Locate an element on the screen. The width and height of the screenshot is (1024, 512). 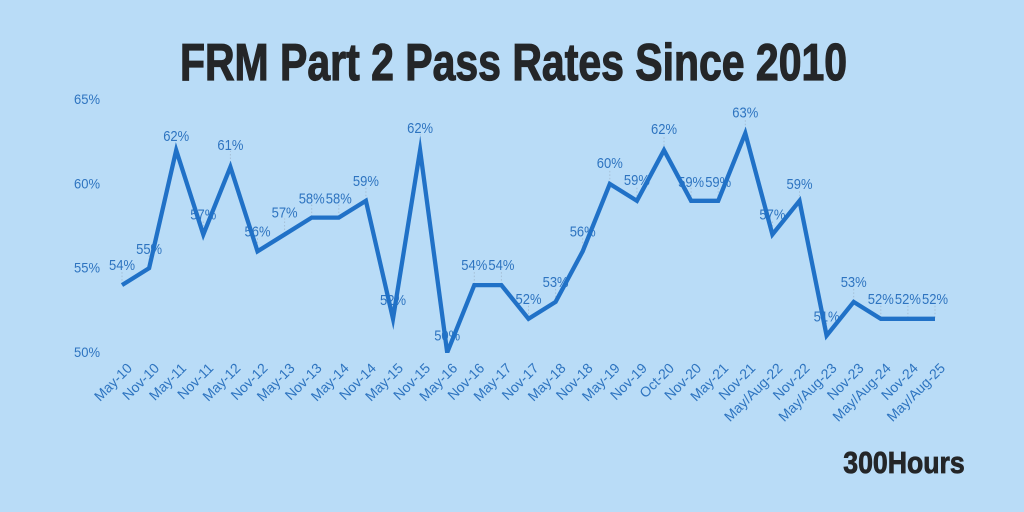
svg-text: 53% is located at coordinates (854, 282).